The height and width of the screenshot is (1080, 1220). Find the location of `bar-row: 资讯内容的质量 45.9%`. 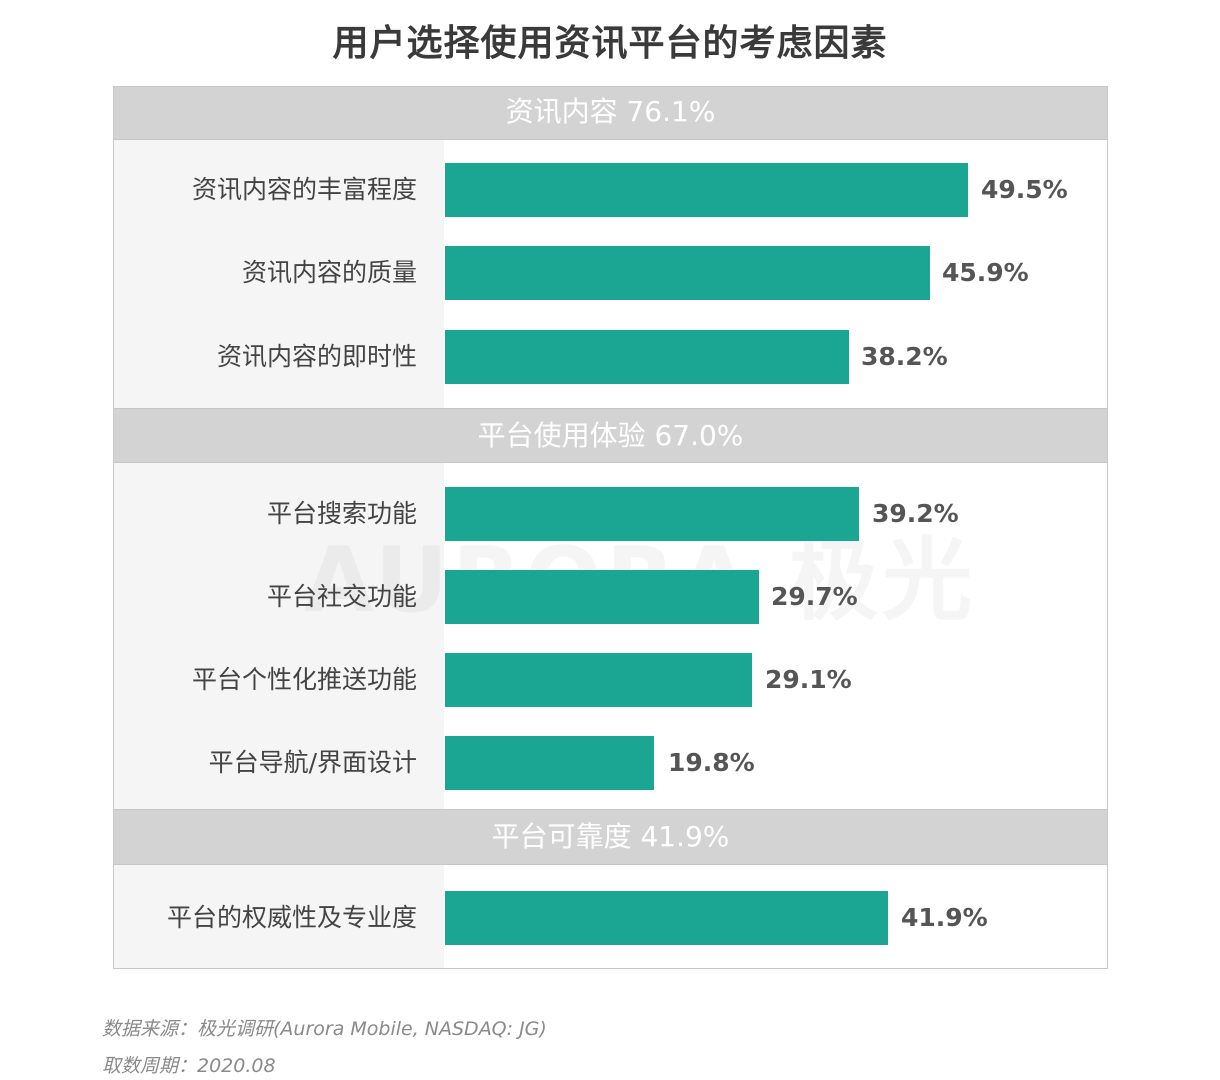

bar-row: 资讯内容的质量 45.9% is located at coordinates (610, 273).